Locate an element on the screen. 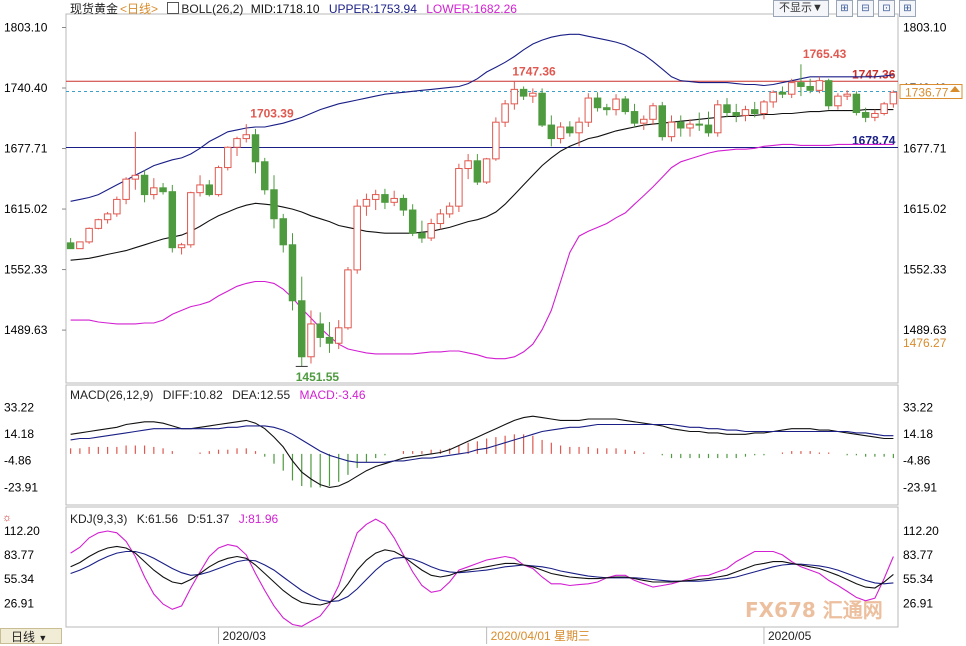 Image resolution: width=966 pixels, height=646 pixels. macd-axis-tick-right: 33.22 is located at coordinates (918, 407).